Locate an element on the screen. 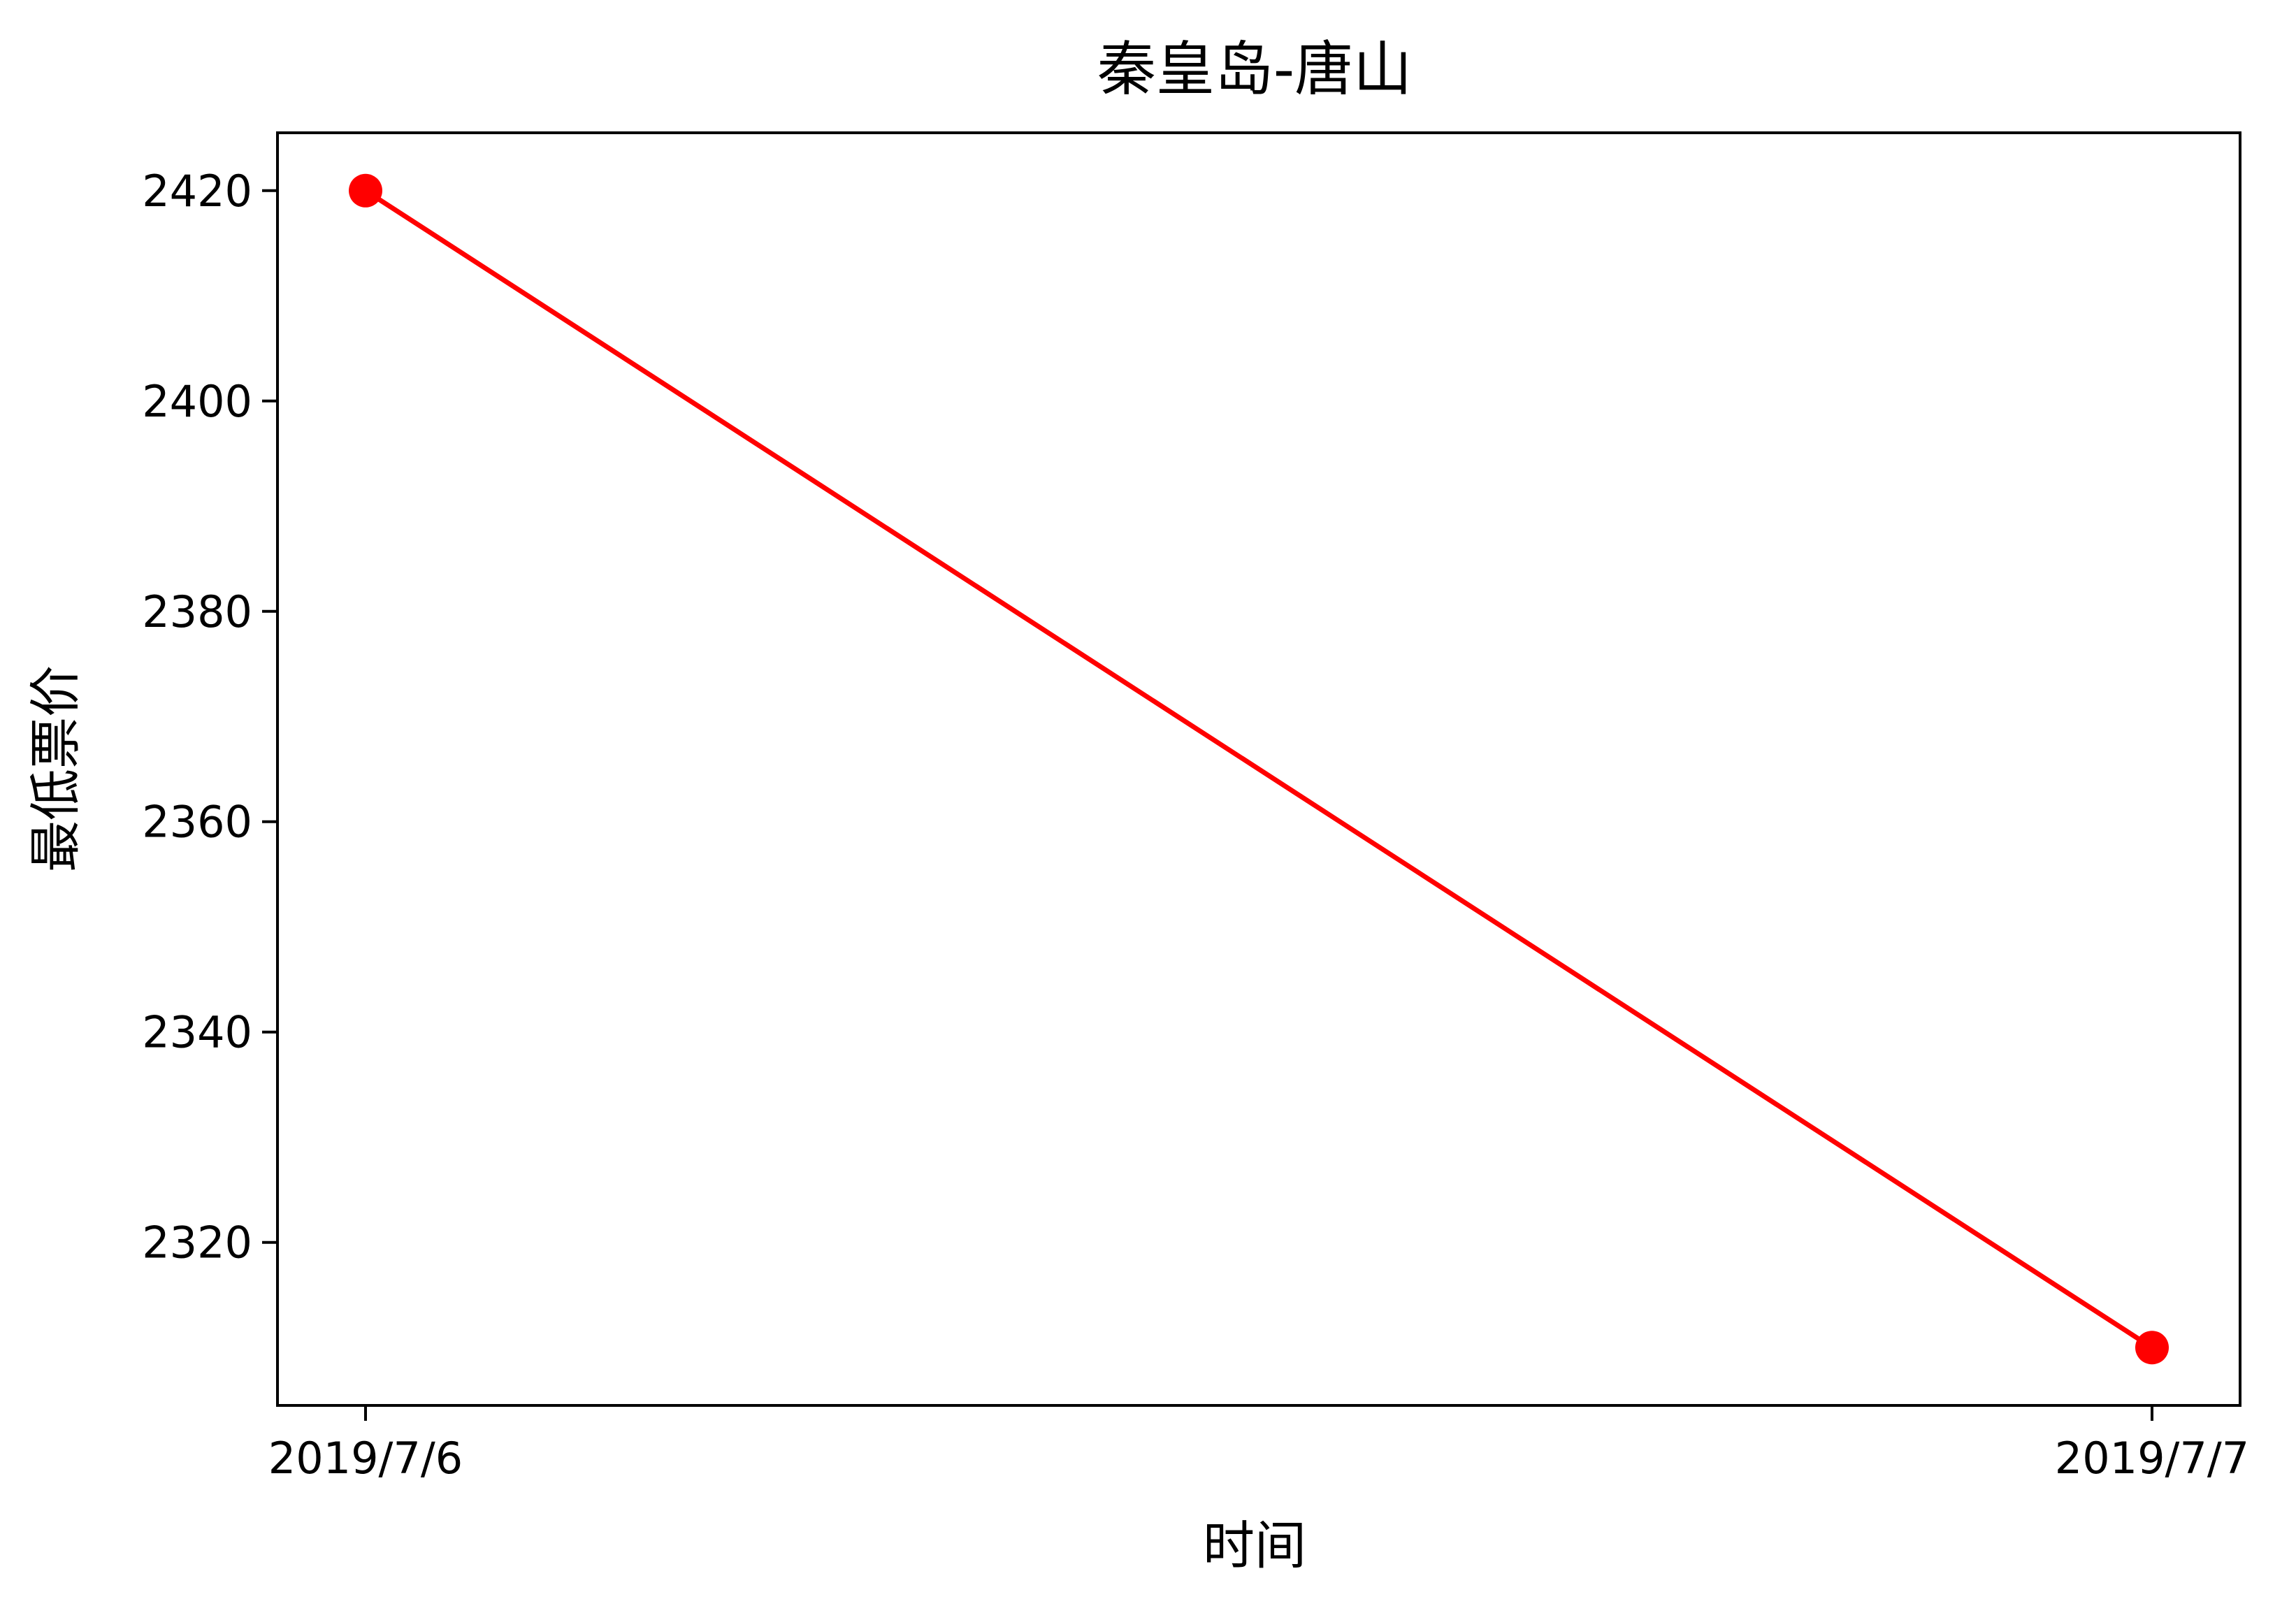  y-axis-label: 最低票价 is located at coordinates (56, 768).